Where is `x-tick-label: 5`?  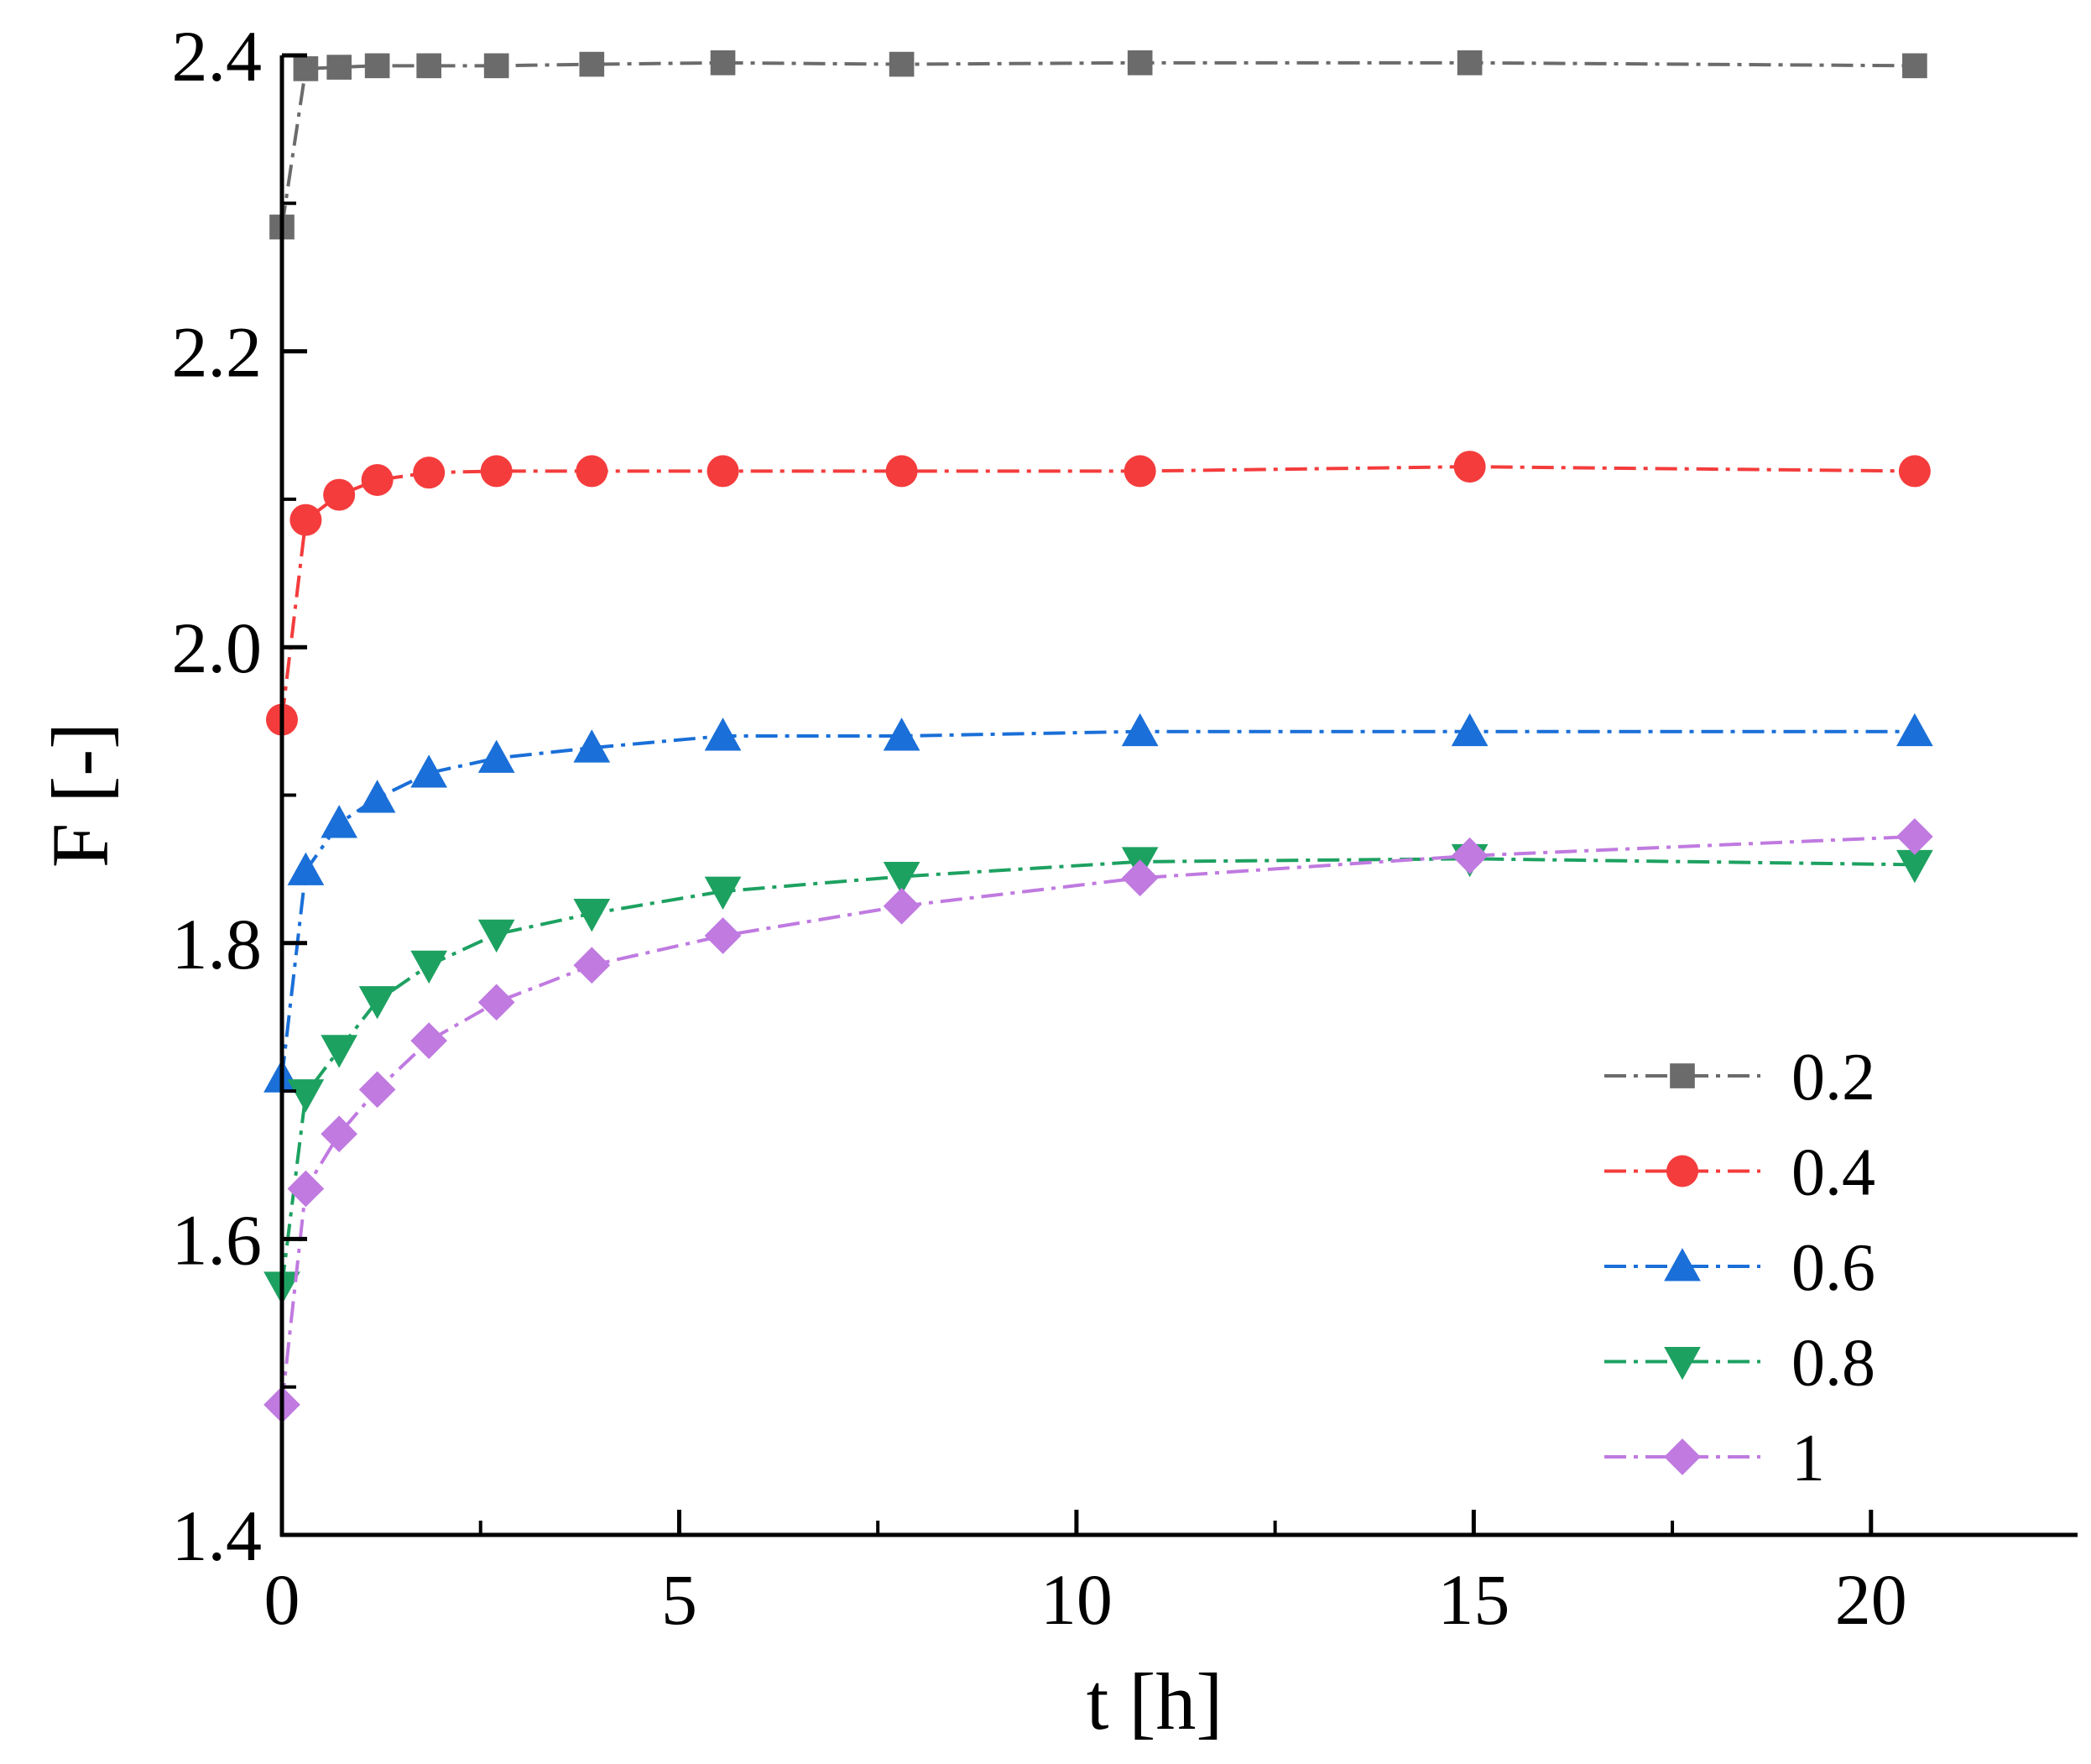 x-tick-label: 5 is located at coordinates (679, 1599).